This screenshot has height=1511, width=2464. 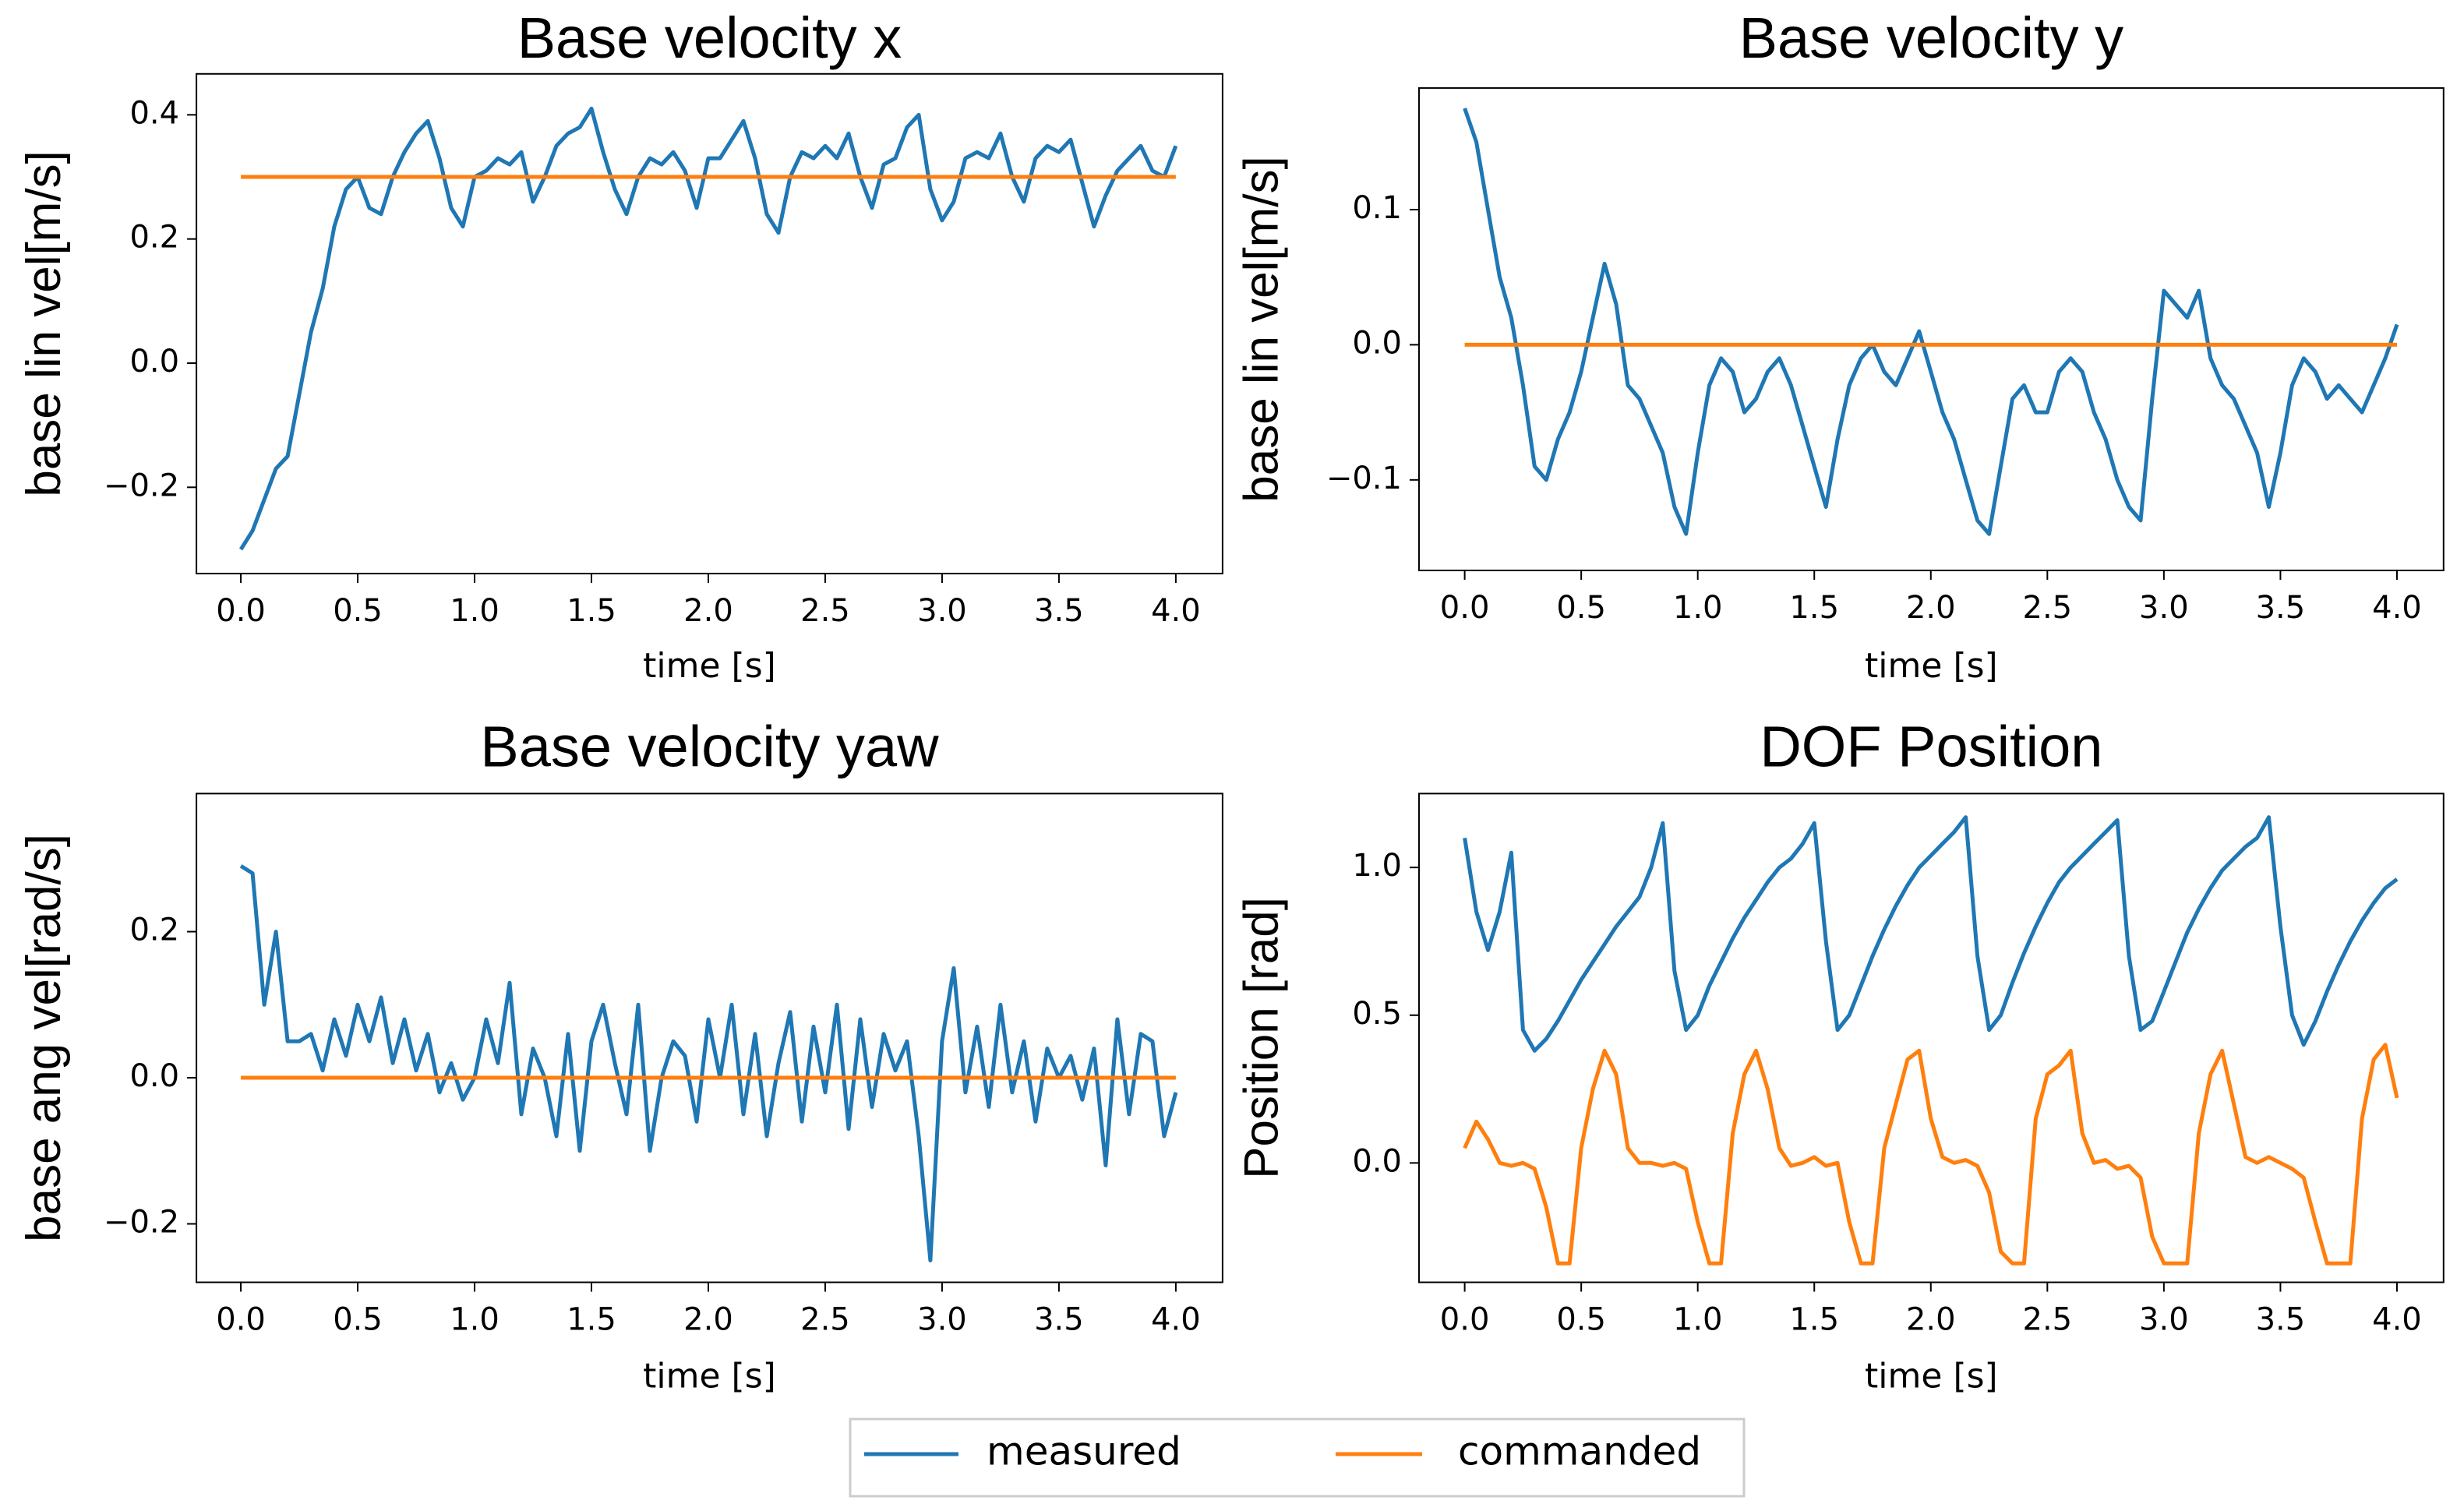 What do you see at coordinates (1364, 478) in the screenshot?
I see `y-tick-label: −0.1` at bounding box center [1364, 478].